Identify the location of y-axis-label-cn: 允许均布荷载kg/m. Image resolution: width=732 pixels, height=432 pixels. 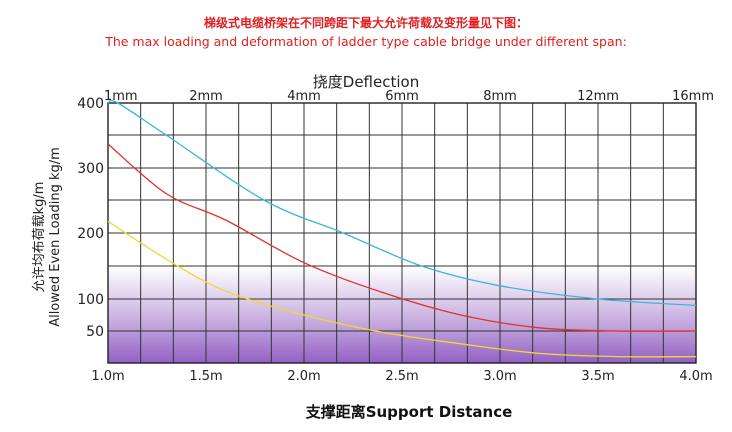
(39, 237).